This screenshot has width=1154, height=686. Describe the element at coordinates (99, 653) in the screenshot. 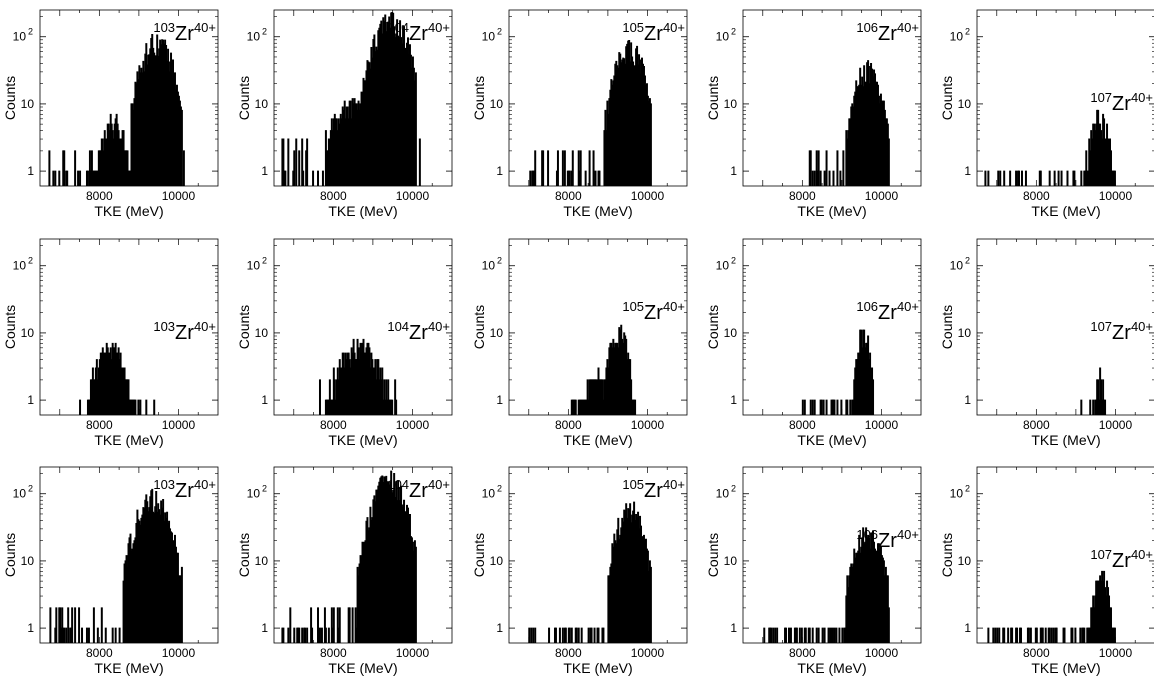

I see `x-tick-label: 8000` at that location.